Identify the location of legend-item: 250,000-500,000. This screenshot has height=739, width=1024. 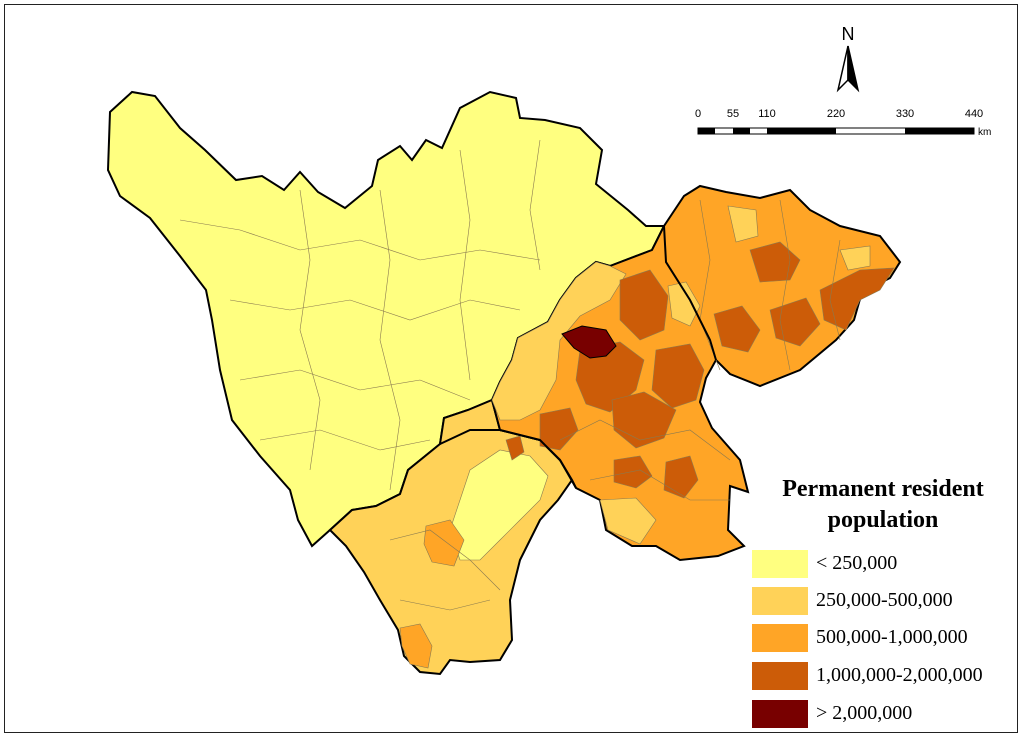
(883, 601).